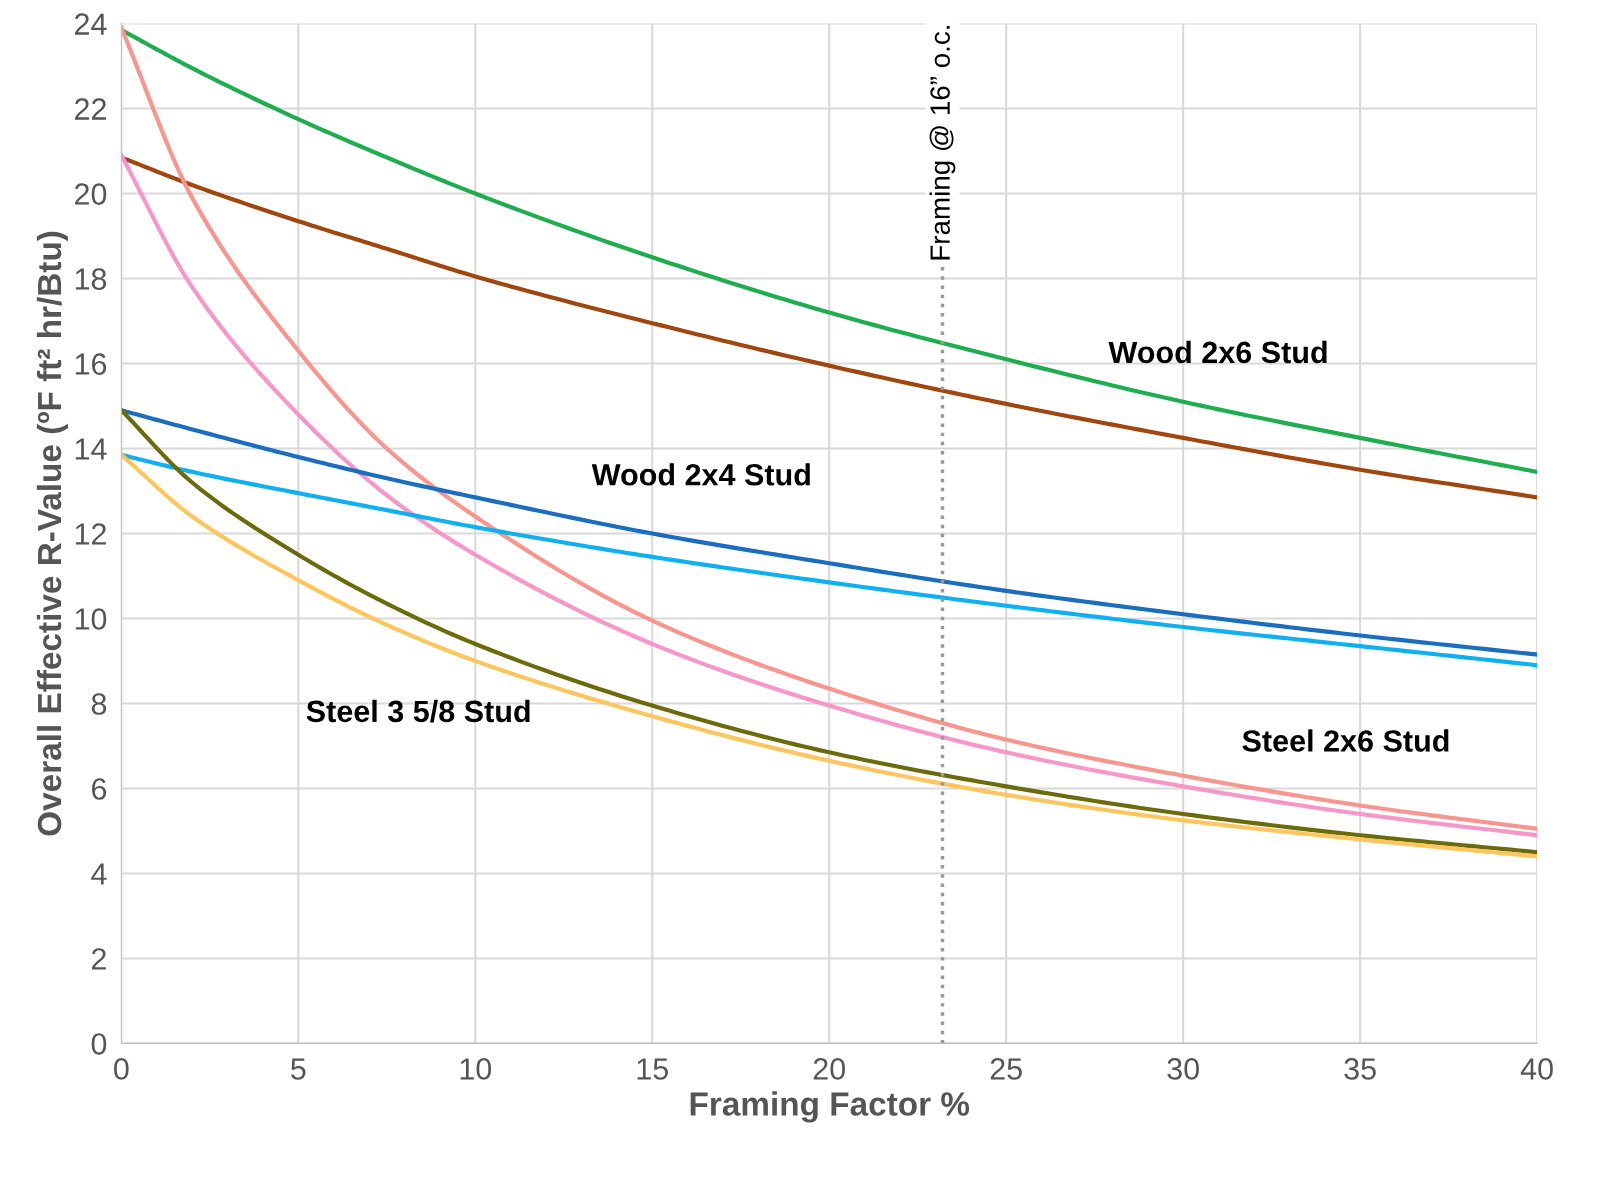 The height and width of the screenshot is (1179, 1618). What do you see at coordinates (99, 704) in the screenshot?
I see `y-tick-label: 8` at bounding box center [99, 704].